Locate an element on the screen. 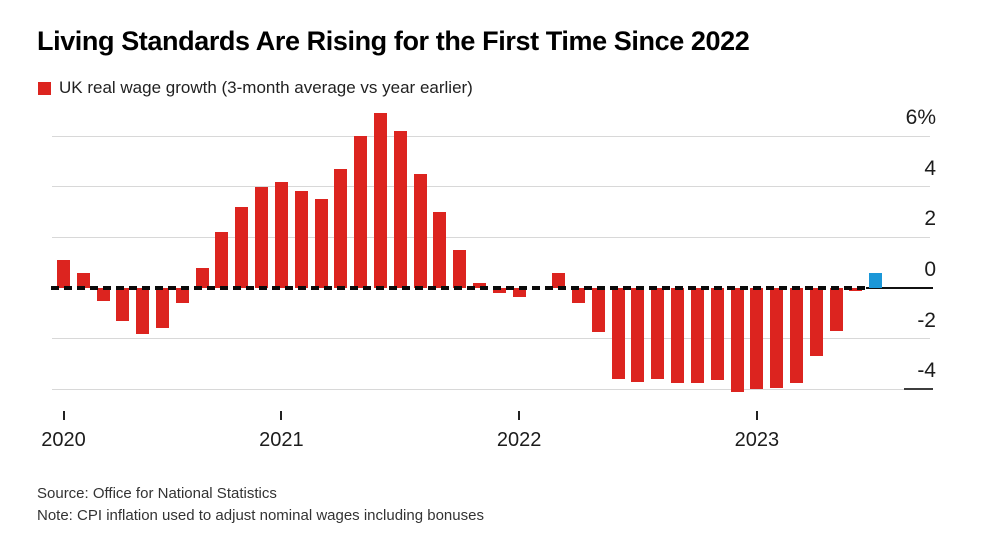 The width and height of the screenshot is (1006, 557). x-axis-tick-2021 is located at coordinates (281, 415).